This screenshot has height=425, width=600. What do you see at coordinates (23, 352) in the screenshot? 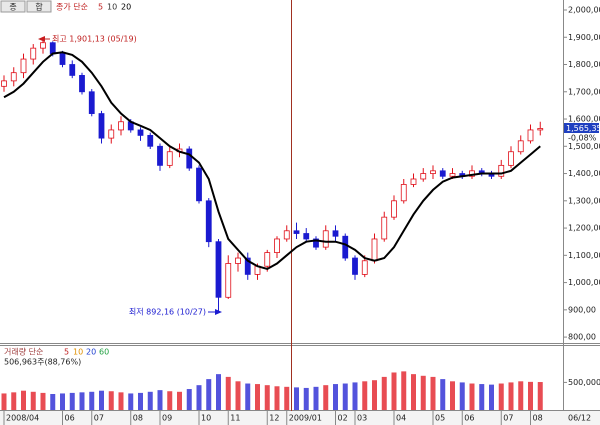
I see `volume-legend: 거래량 단순` at bounding box center [23, 352].